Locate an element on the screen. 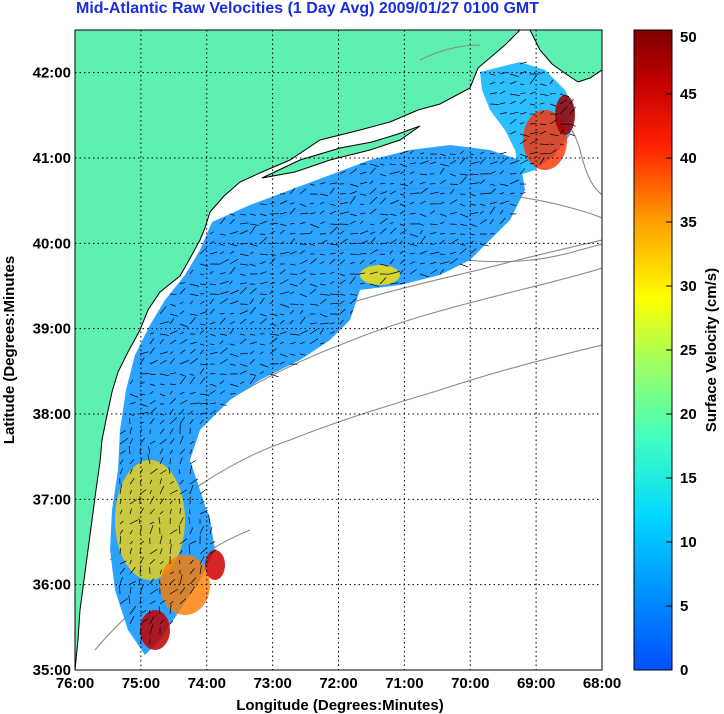 The height and width of the screenshot is (714, 724). colorbar-tick-label: 35 is located at coordinates (688, 222).